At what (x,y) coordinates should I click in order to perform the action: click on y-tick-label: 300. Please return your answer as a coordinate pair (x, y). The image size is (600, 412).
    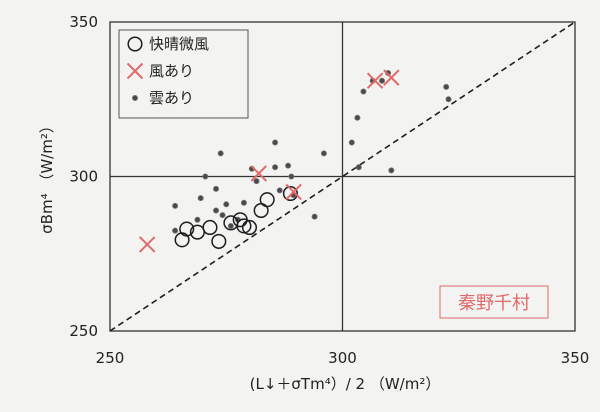
    Looking at the image, I should click on (83, 177).